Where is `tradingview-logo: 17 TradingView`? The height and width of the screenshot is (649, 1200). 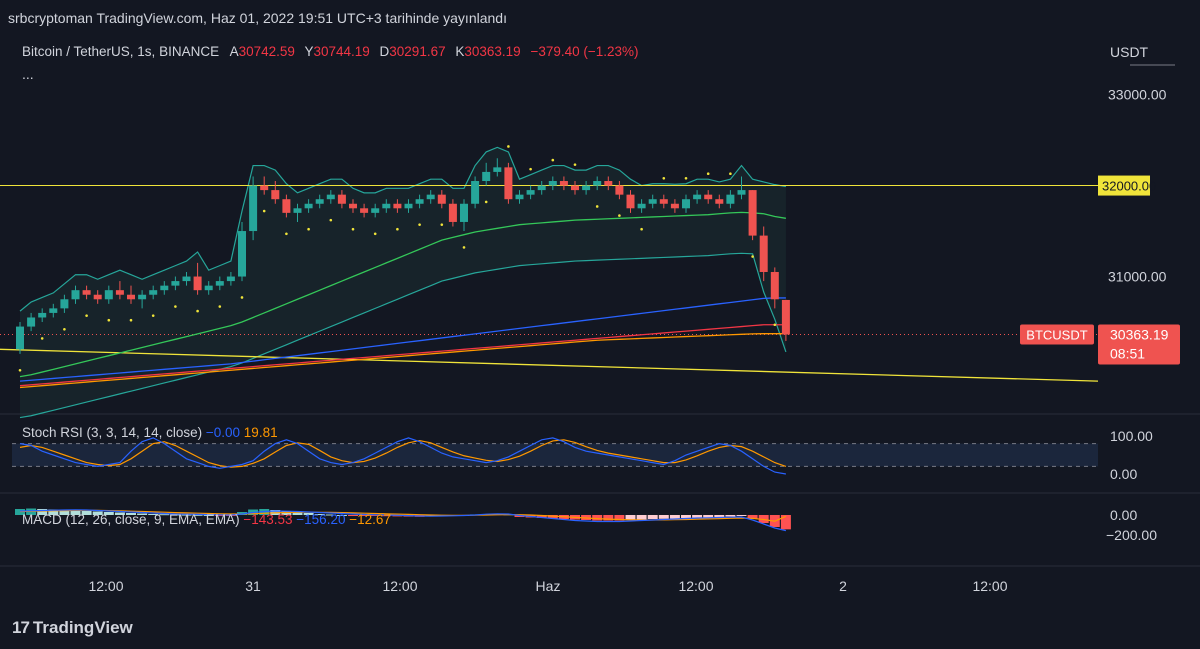 tradingview-logo: 17 TradingView is located at coordinates (72, 628).